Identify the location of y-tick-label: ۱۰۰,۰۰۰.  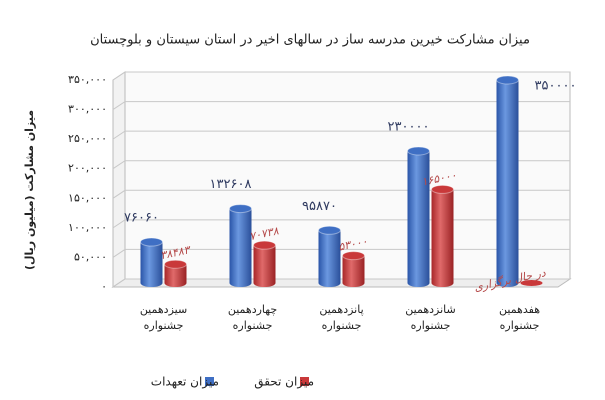
(87, 227).